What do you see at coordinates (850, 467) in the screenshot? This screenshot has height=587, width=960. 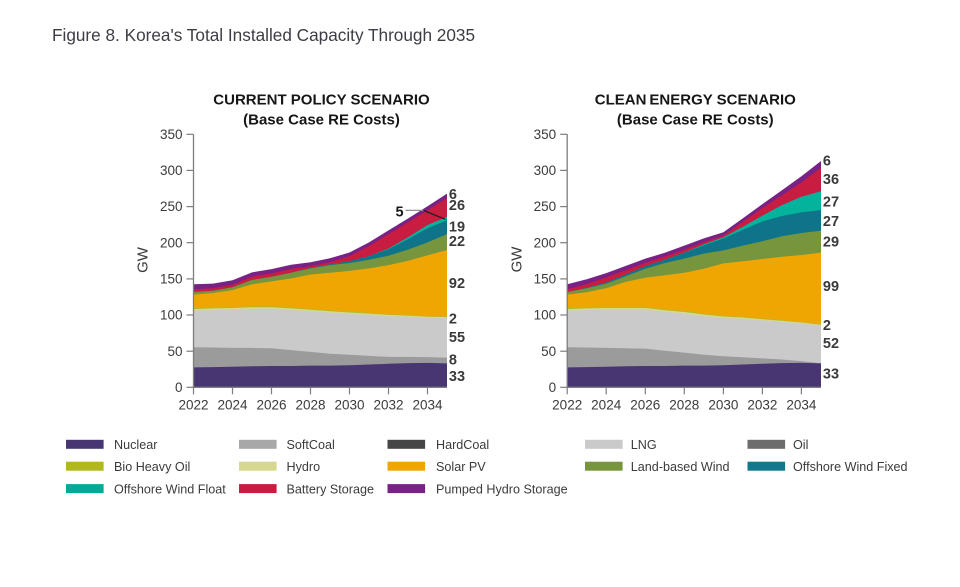 I see `svg-text: Offshore Wind Fixed` at bounding box center [850, 467].